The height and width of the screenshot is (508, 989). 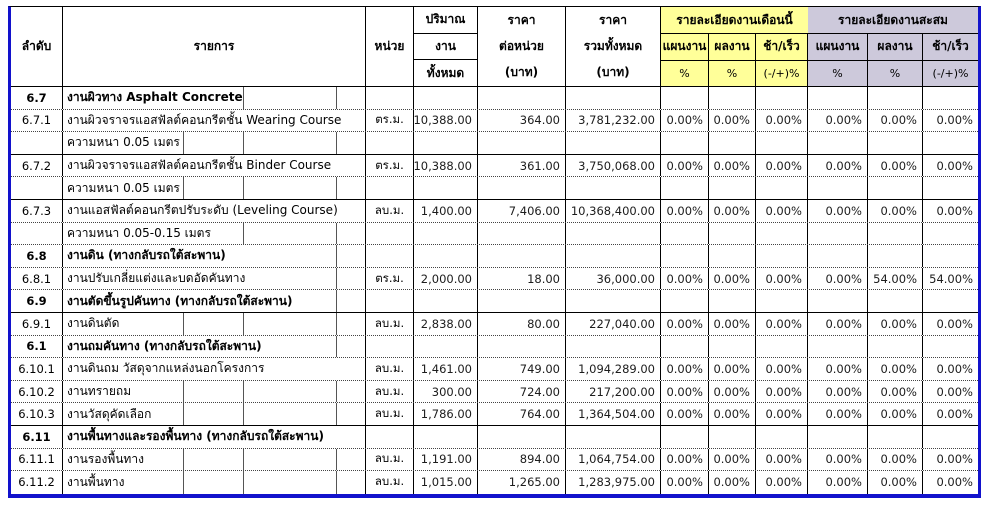 What do you see at coordinates (37, 165) in the screenshot?
I see `cell-no: 6.7.2` at bounding box center [37, 165].